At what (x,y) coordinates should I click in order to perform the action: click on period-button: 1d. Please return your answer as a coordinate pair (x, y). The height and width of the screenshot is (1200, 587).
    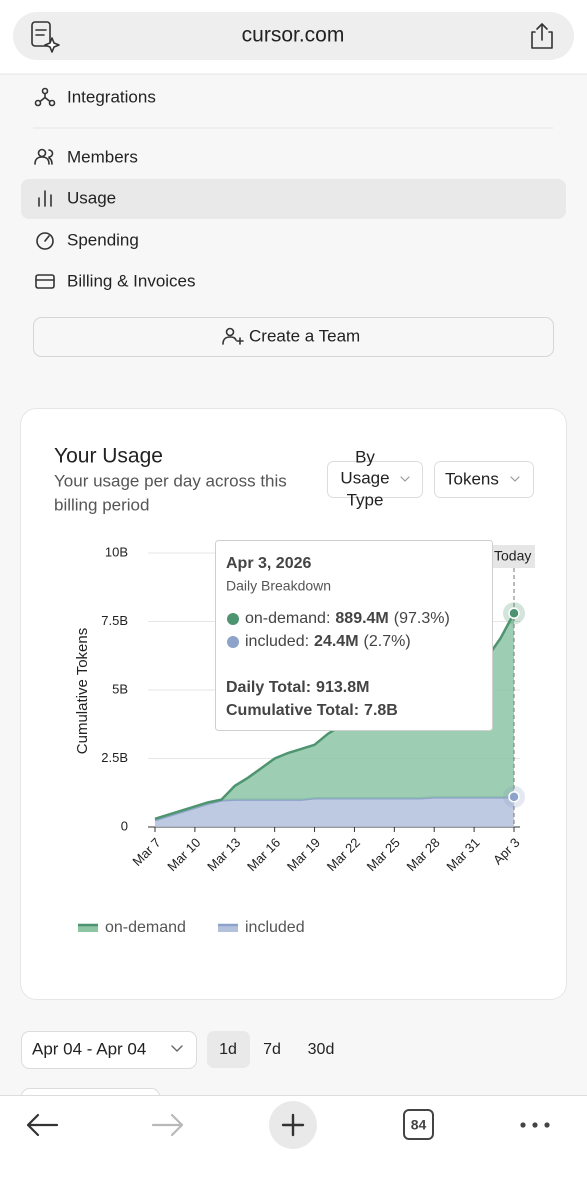
    Looking at the image, I should click on (228, 1049).